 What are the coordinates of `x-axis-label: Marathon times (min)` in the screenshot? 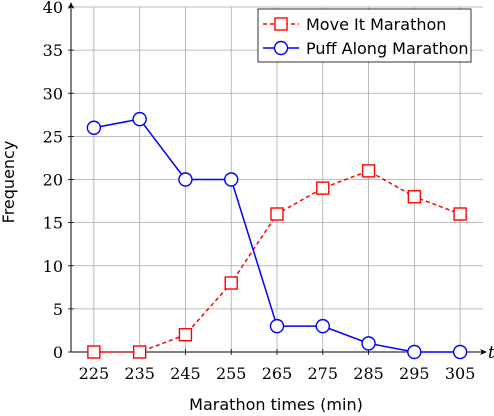 It's located at (276, 404).